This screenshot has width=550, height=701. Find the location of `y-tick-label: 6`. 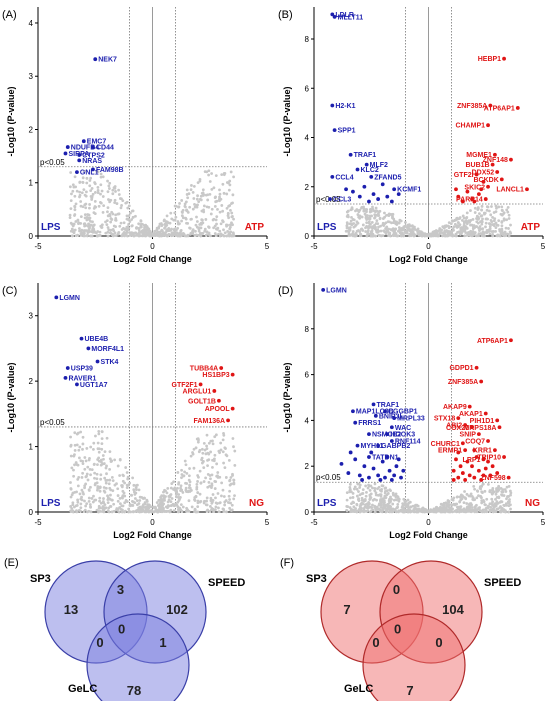

y-tick-label: 6 is located at coordinates (307, 88).